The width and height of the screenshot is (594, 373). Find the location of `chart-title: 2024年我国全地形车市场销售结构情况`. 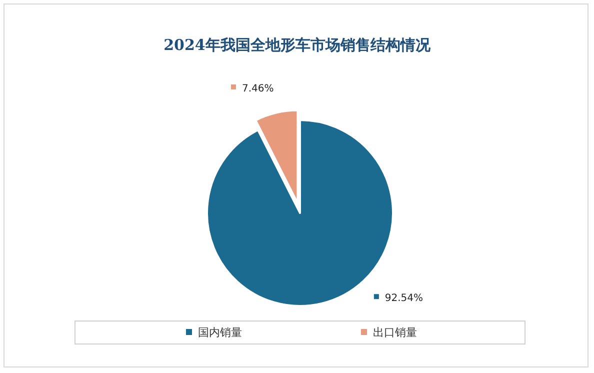

chart-title: 2024年我国全地形车市场销售结构情况 is located at coordinates (298, 45).